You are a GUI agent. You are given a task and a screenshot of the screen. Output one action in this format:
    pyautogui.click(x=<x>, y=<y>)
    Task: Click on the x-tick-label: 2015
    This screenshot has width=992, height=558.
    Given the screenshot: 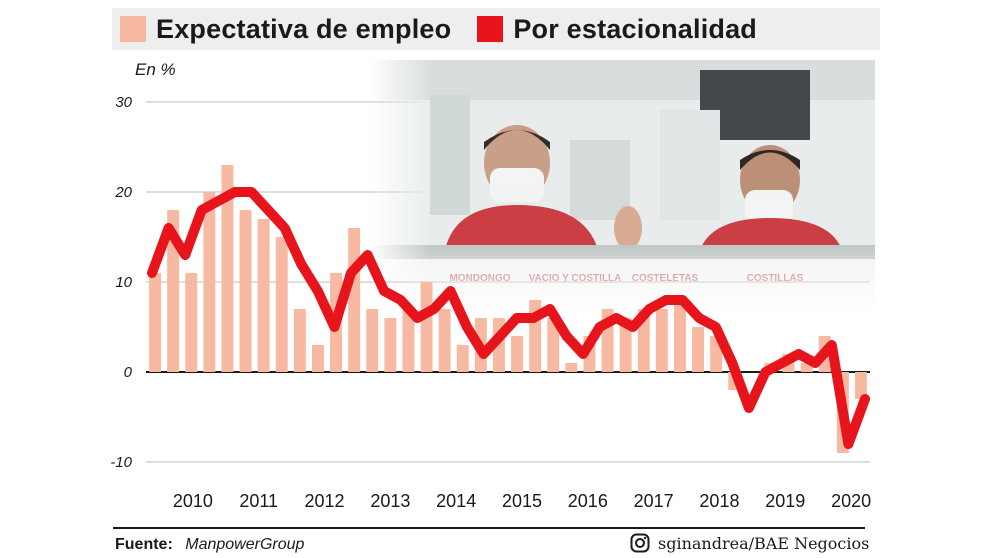 What is the action you would take?
    pyautogui.click(x=522, y=501)
    